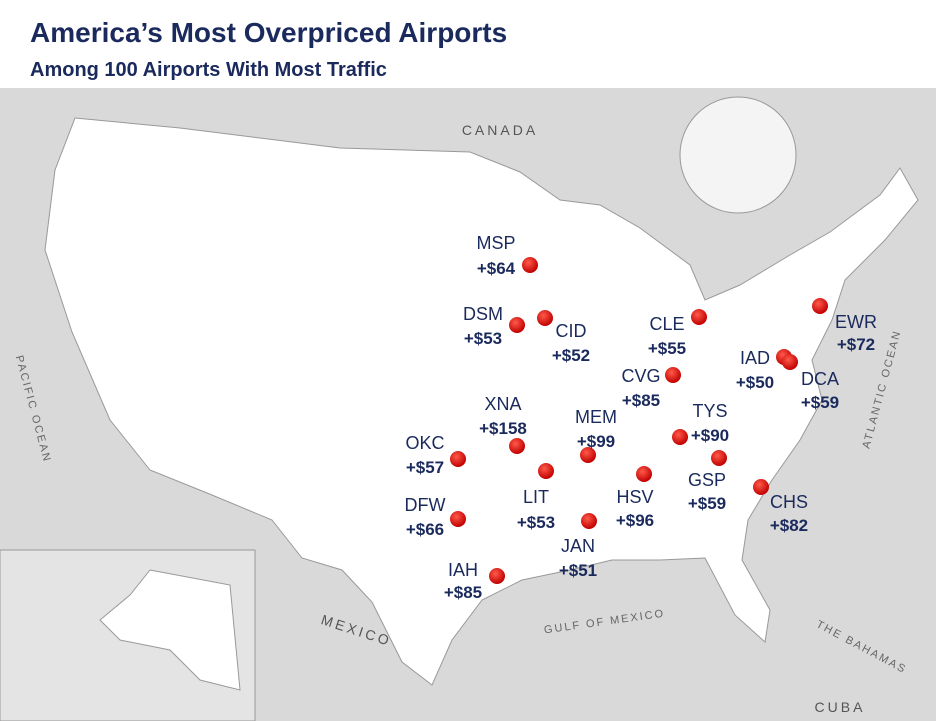 This screenshot has height=721, width=936. I want to click on airport-premium: +$72, so click(856, 344).